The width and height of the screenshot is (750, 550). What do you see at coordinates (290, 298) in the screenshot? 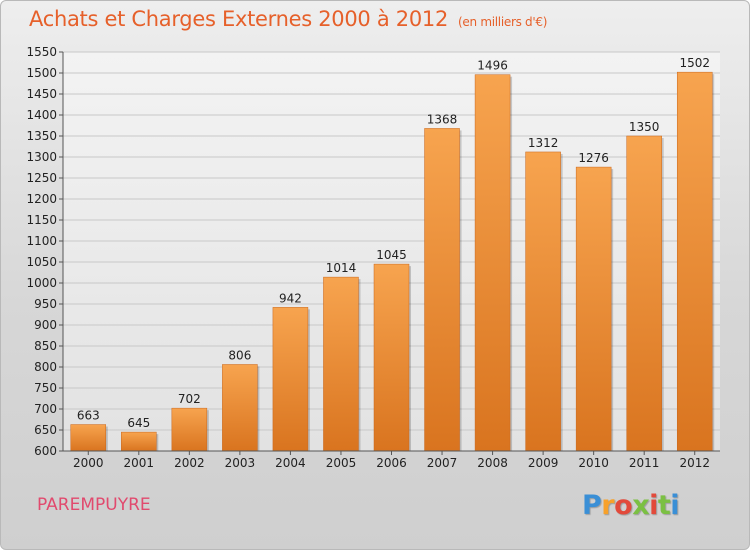
I see `value-label-2004: 942` at bounding box center [290, 298].